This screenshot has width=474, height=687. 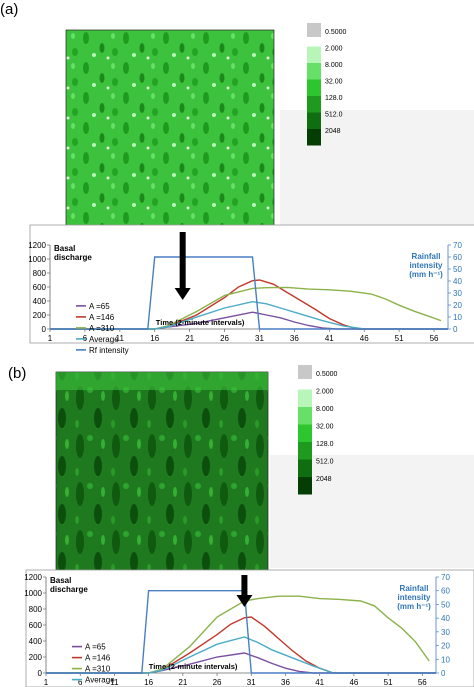 What do you see at coordinates (40, 315) in the screenshot?
I see `y-left-tick-label: 200` at bounding box center [40, 315].